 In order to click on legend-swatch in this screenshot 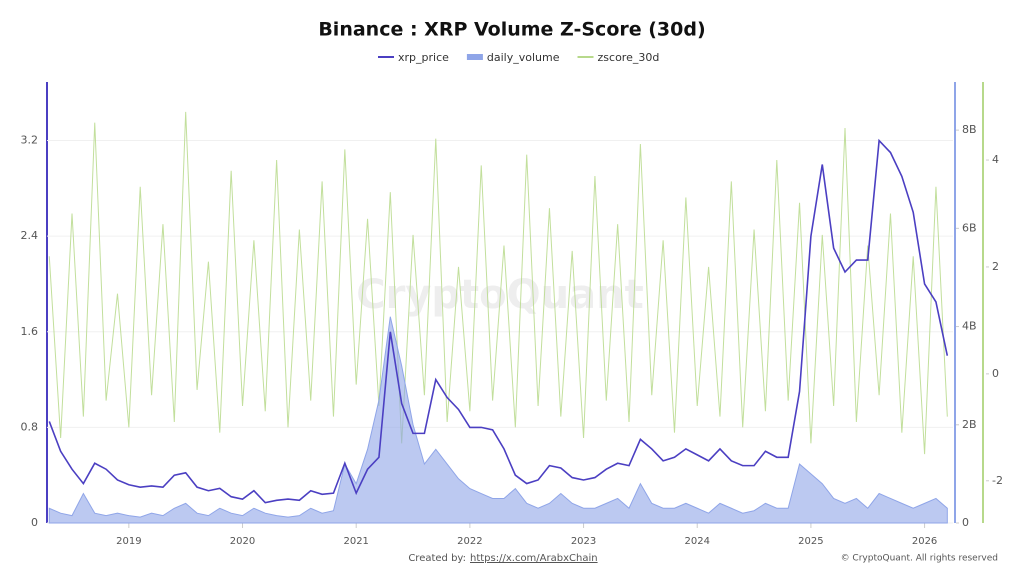, I will do `click(474, 57)`.